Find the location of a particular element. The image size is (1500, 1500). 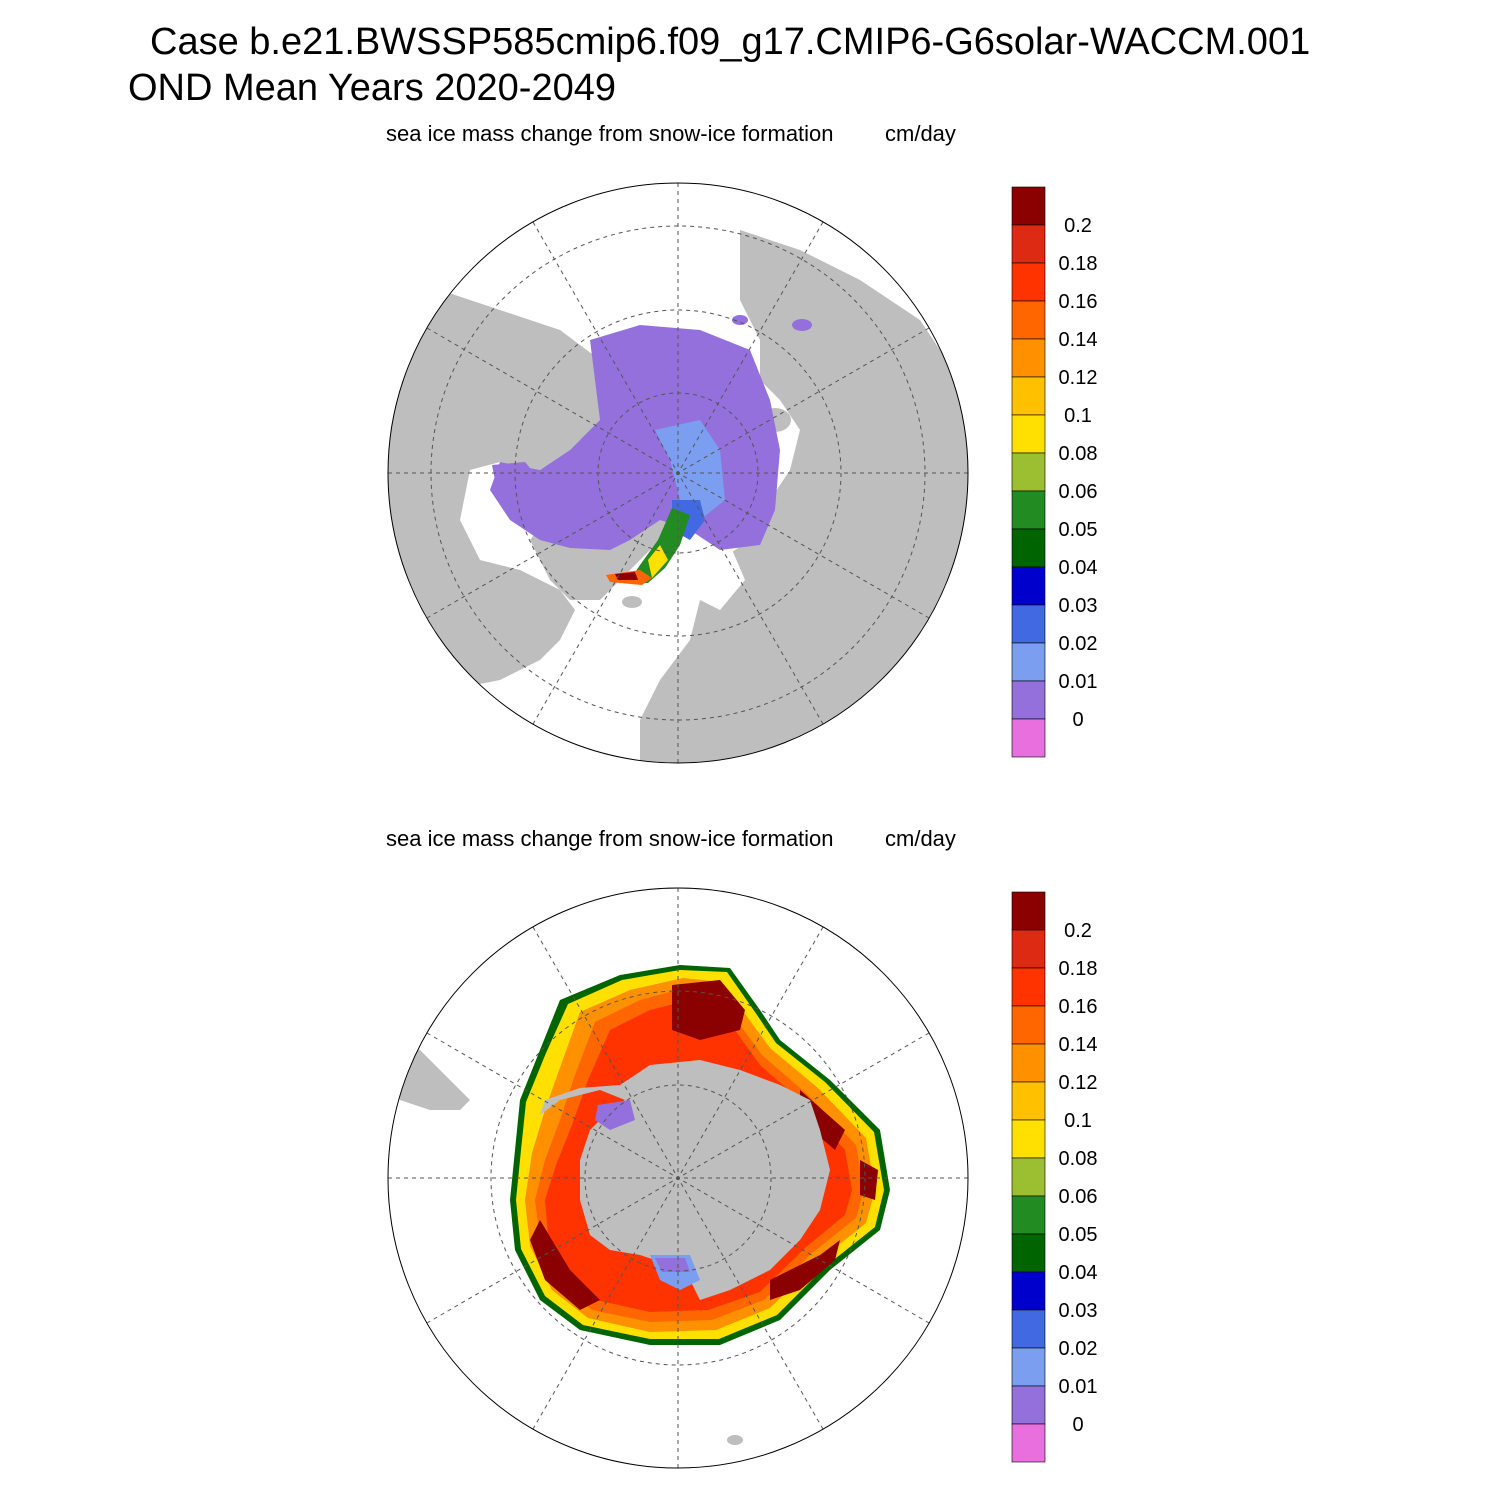

north-colorbar-tick-label: 0.12 is located at coordinates (1078, 378).